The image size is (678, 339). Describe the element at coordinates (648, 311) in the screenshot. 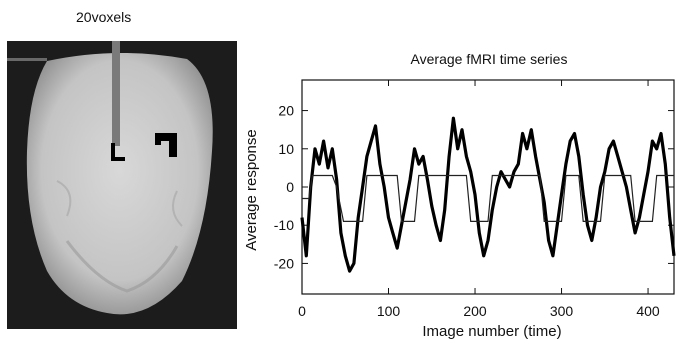

I see `x-tick-label: 400` at that location.